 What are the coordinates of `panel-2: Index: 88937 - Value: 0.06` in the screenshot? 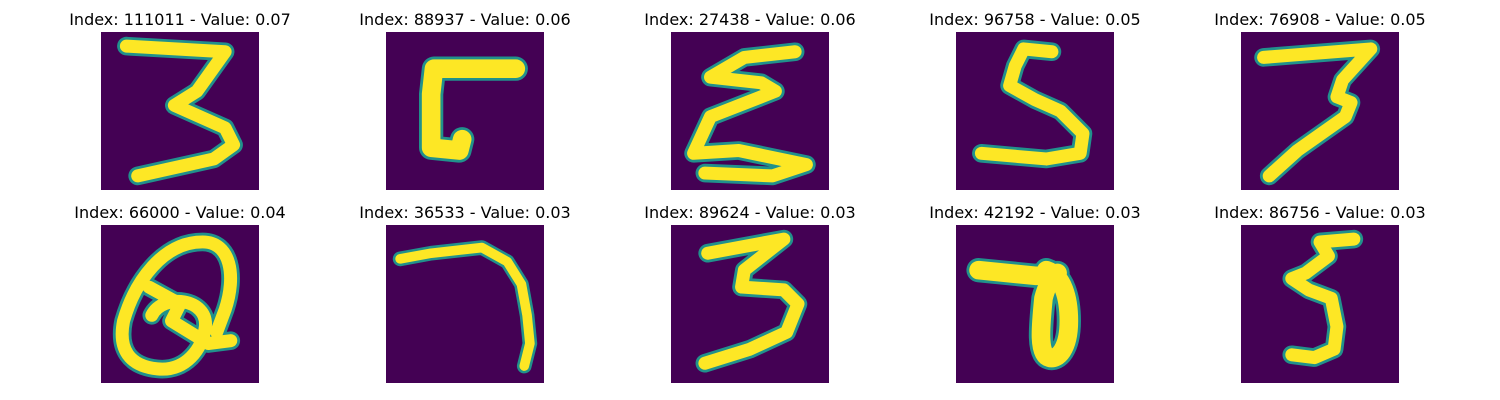 It's located at (465, 105).